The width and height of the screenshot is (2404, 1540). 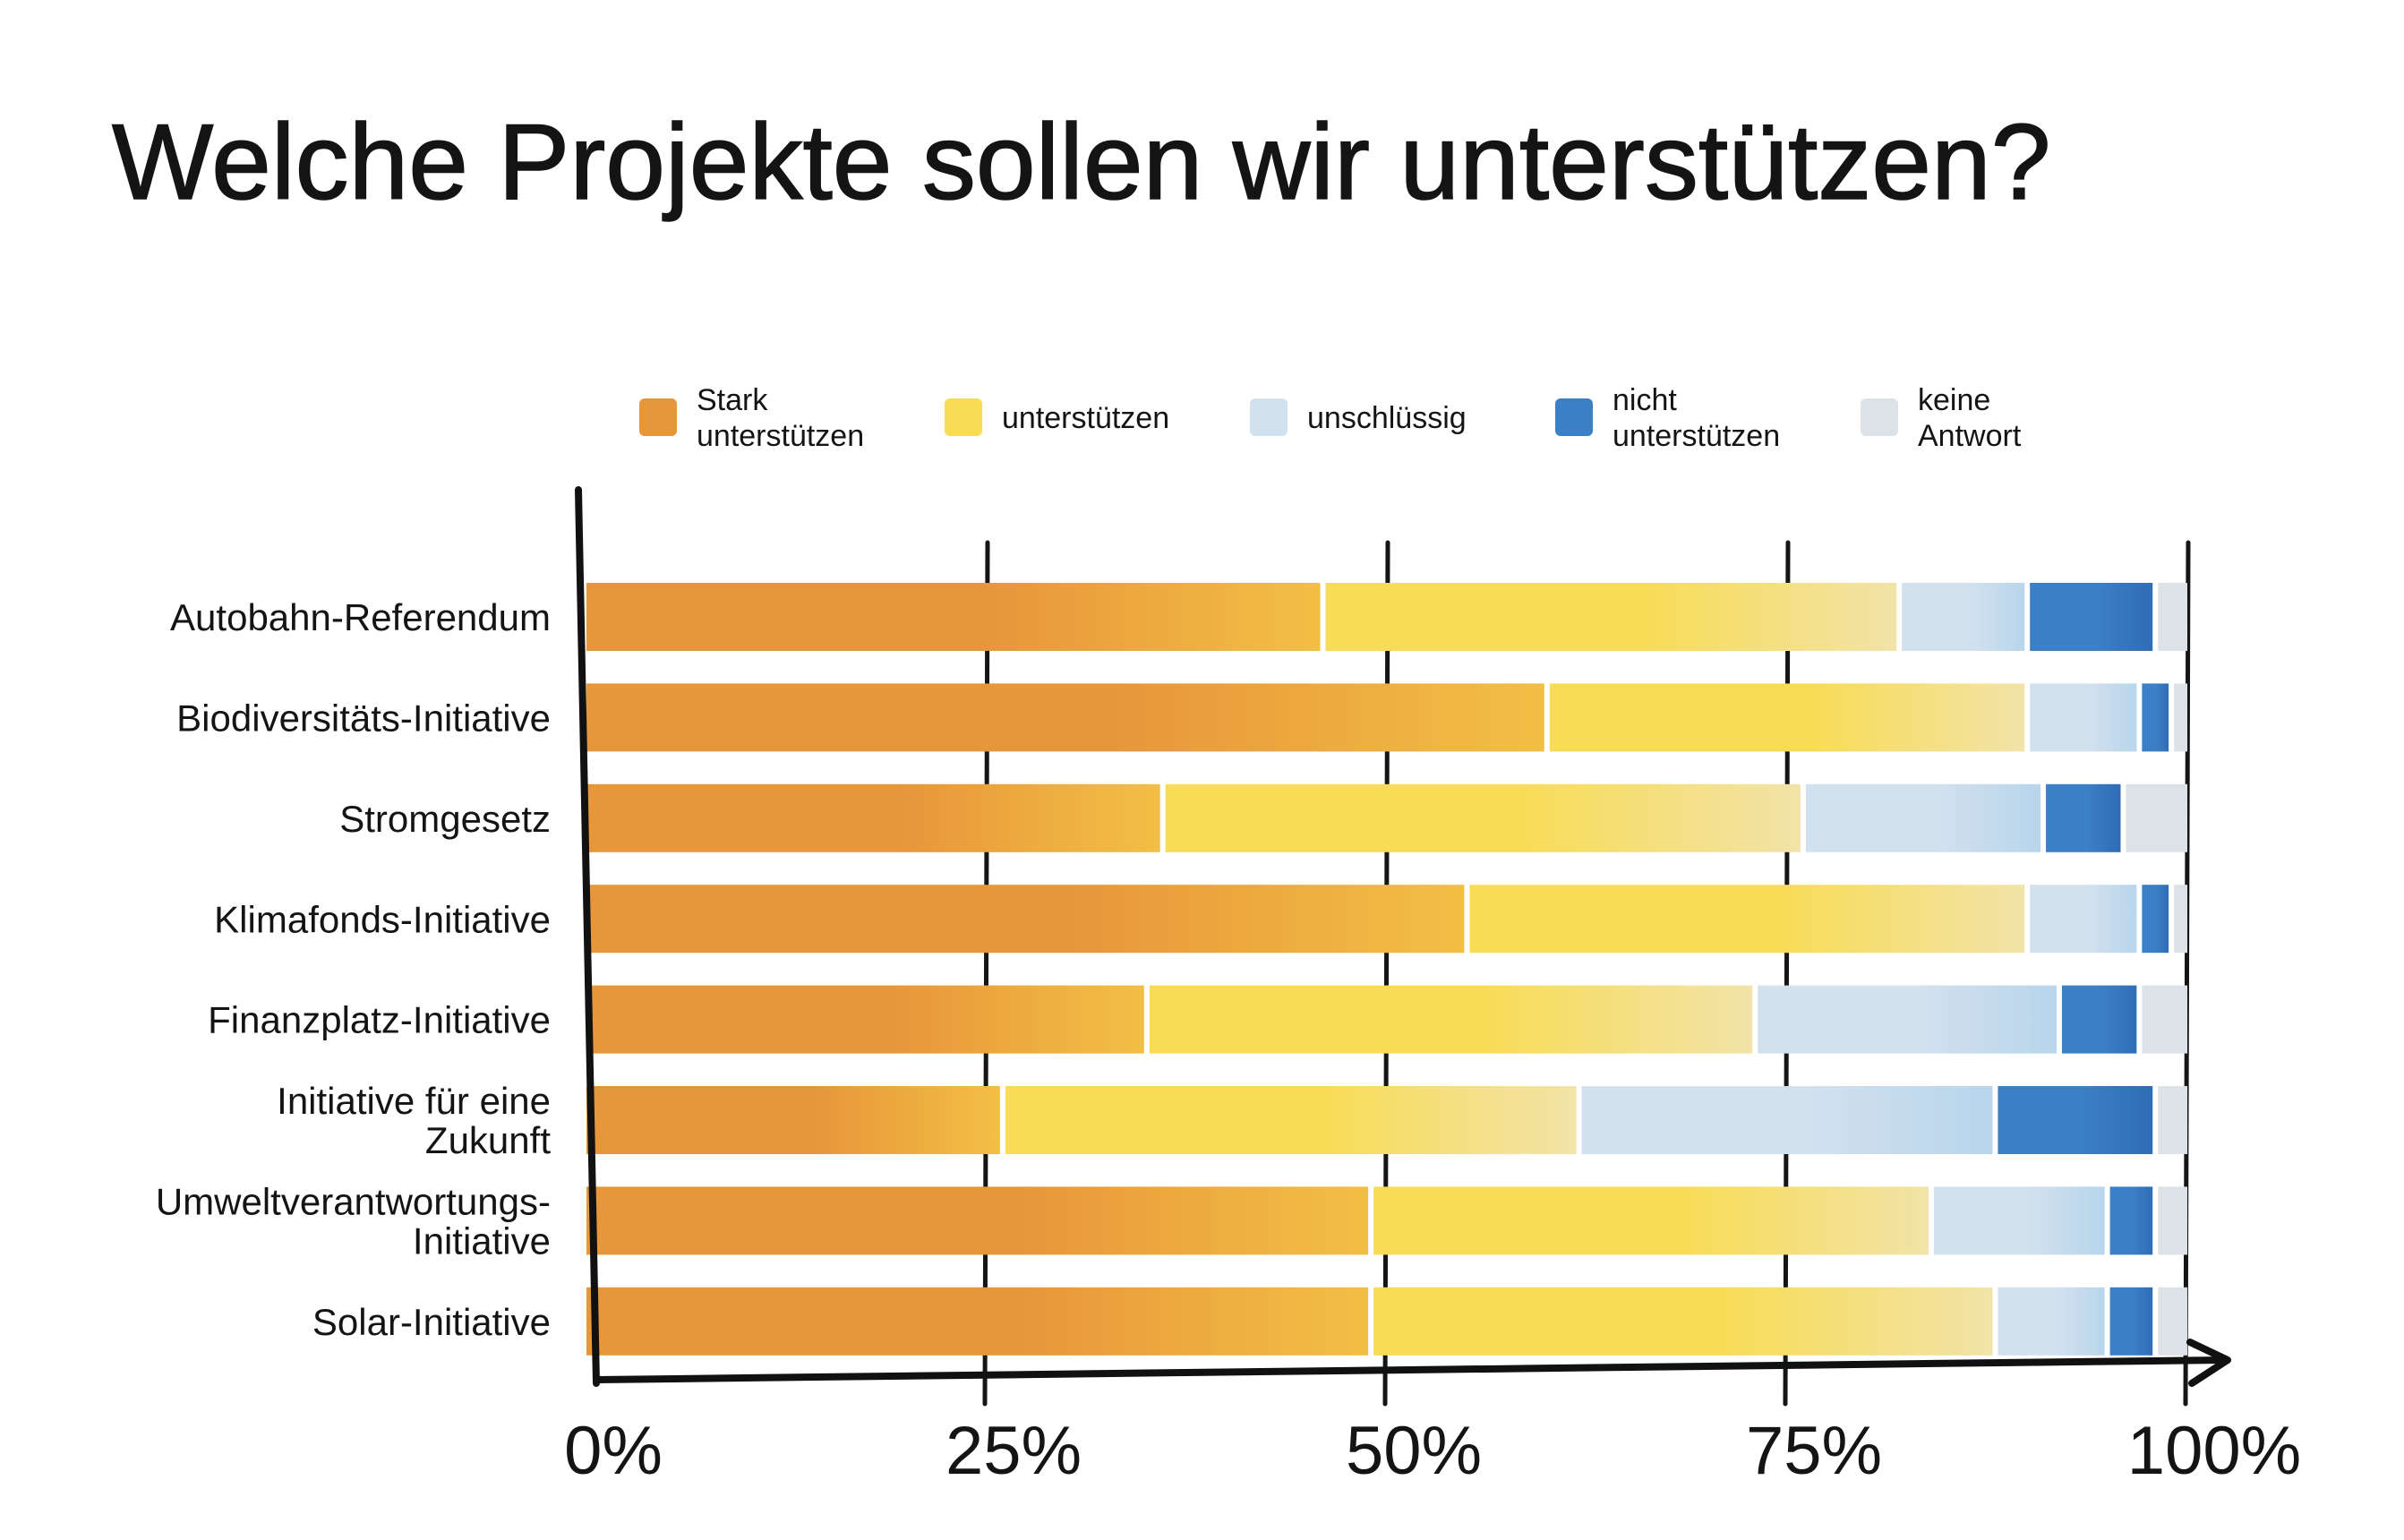 What do you see at coordinates (2075, 1120) in the screenshot?
I see `bar-segment-initiative-fur-eine-zukunft-nicht-unterstutzen` at bounding box center [2075, 1120].